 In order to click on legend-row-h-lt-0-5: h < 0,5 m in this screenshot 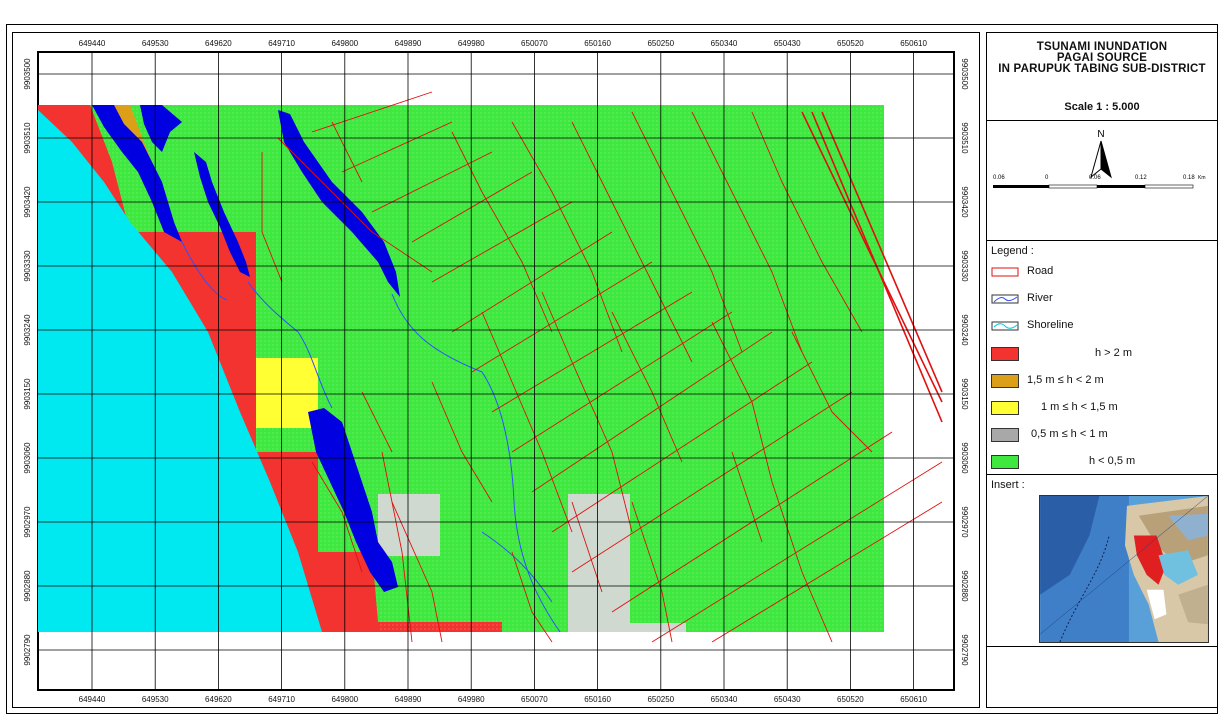, I will do `click(1102, 462)`.